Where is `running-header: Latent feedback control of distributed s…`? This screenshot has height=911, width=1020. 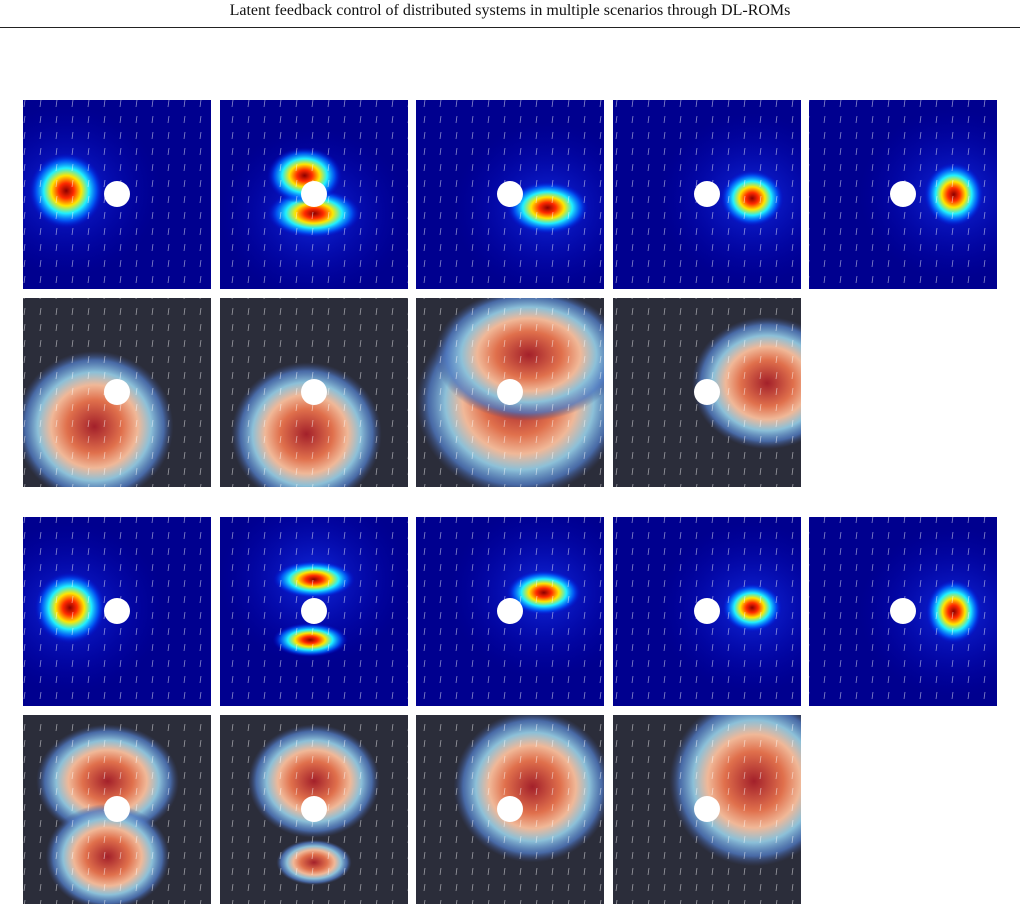 running-header: Latent feedback control of distributed s… is located at coordinates (510, 10).